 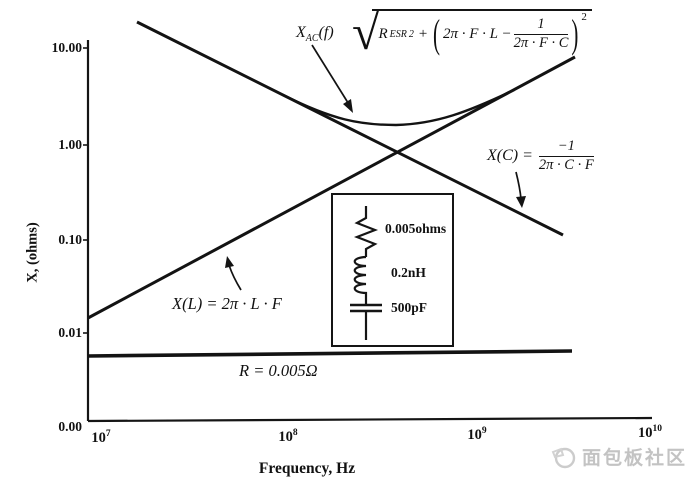 I want to click on x-tick-exp: 7, so click(x=108, y=434).